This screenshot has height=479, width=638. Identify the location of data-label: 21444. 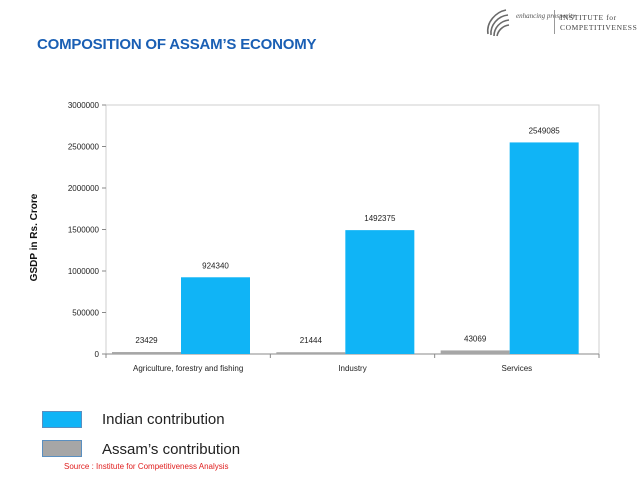
(311, 340).